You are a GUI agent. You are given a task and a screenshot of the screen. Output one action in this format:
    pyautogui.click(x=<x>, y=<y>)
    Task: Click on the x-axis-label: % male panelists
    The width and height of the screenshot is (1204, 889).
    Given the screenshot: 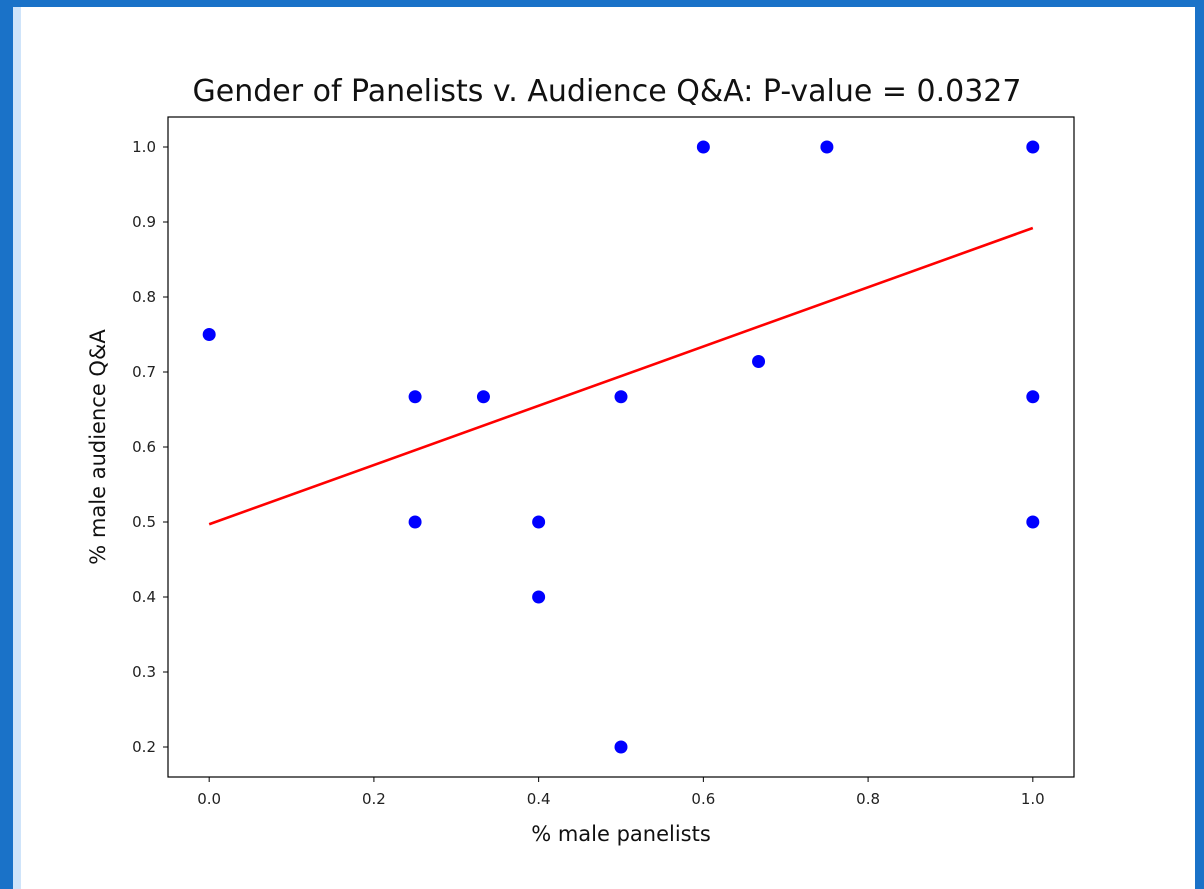 What is the action you would take?
    pyautogui.click(x=621, y=834)
    